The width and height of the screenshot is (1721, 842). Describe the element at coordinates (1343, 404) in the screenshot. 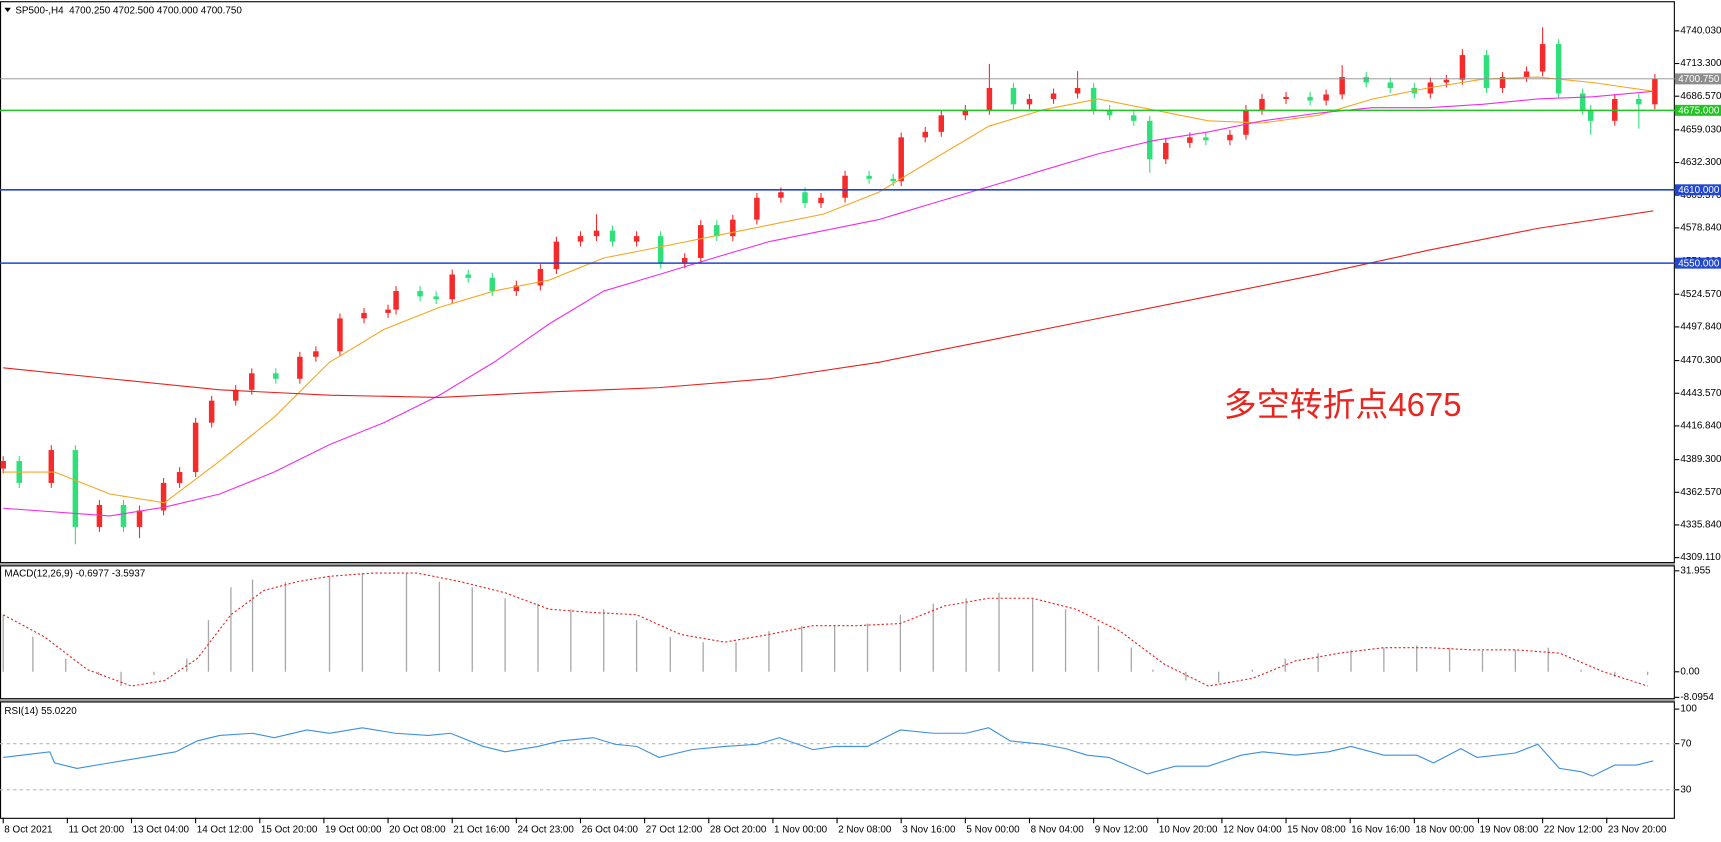

I see `annotation: 多空转折点4675` at that location.